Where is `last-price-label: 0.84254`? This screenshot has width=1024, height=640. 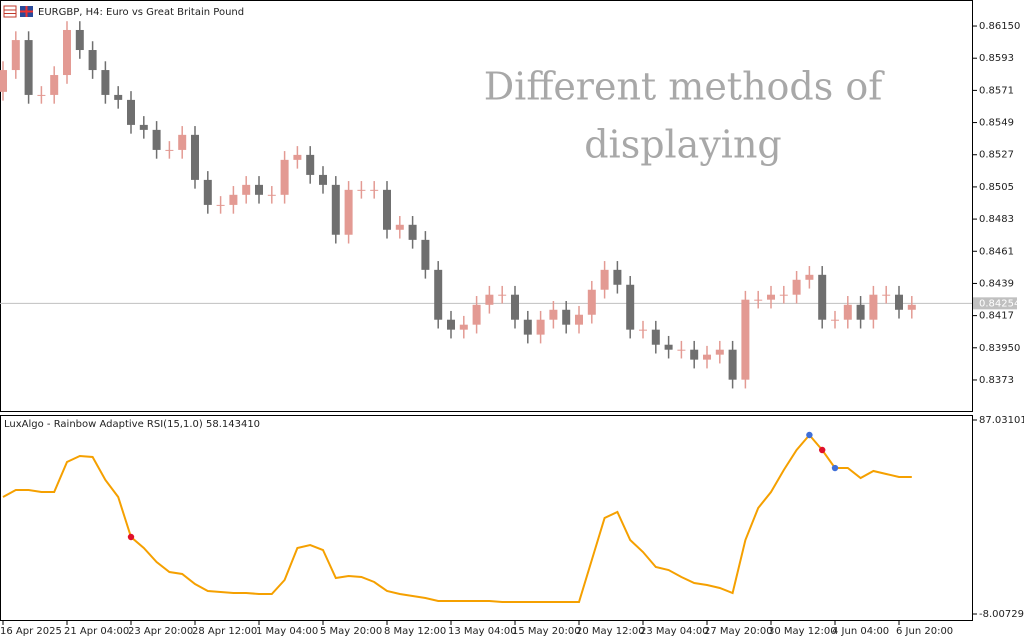
last-price-label: 0.84254 is located at coordinates (999, 303).